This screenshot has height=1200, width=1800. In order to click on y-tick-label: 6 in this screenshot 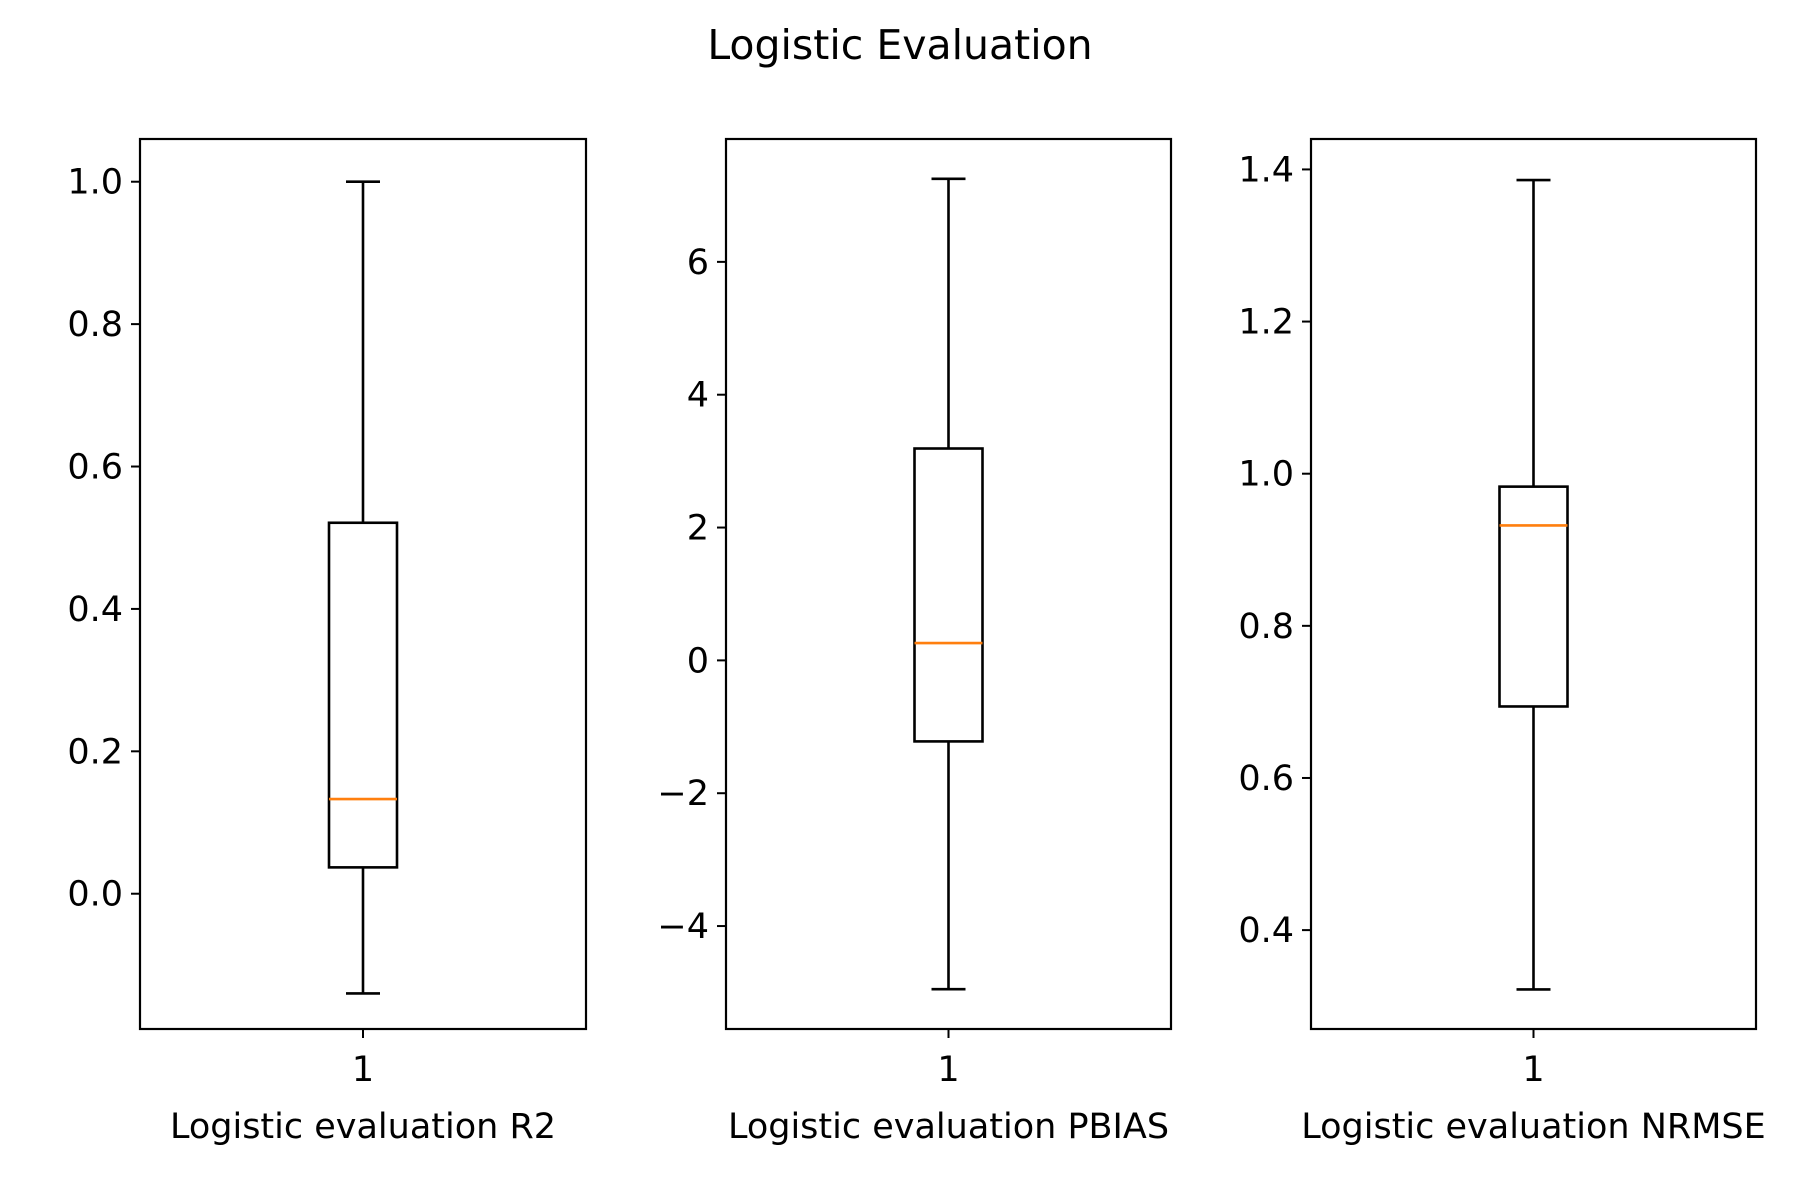, I will do `click(698, 263)`.